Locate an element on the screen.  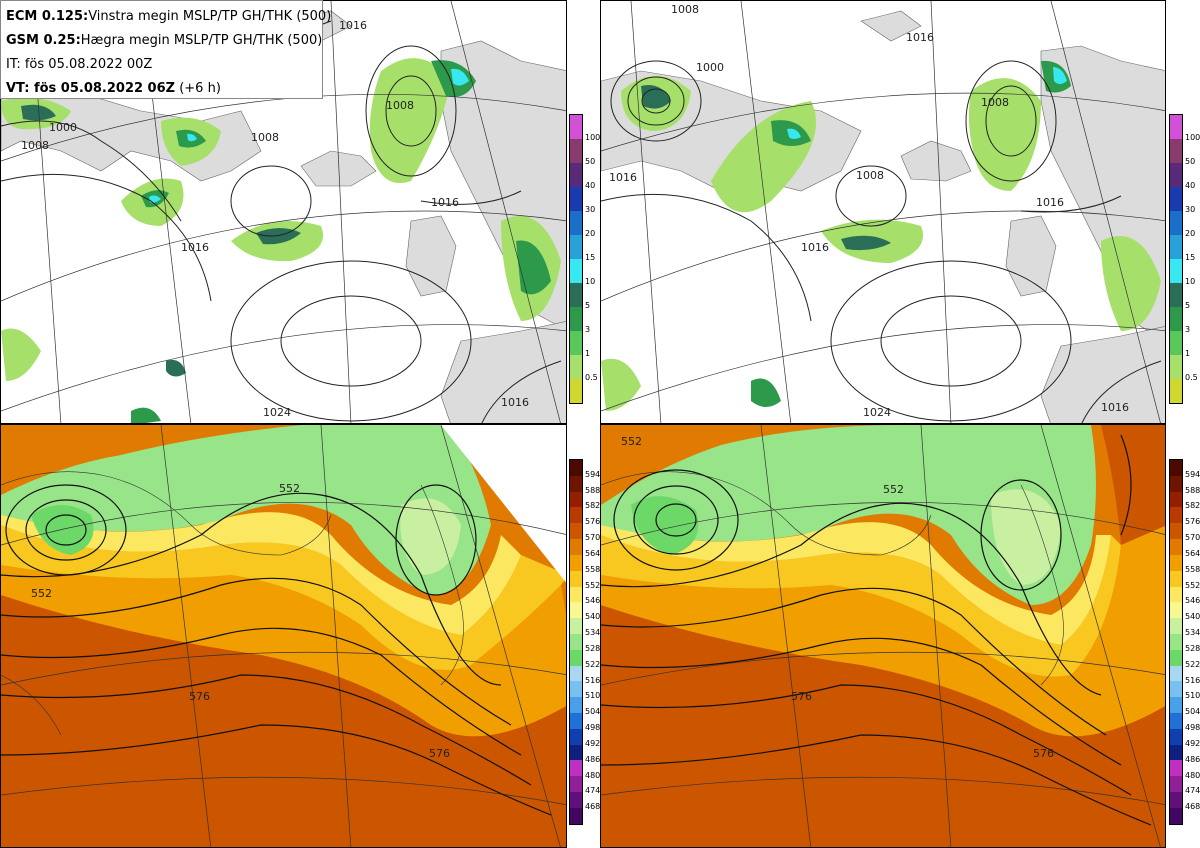
colorbar-tick-label: 40 is located at coordinates (590, 185).